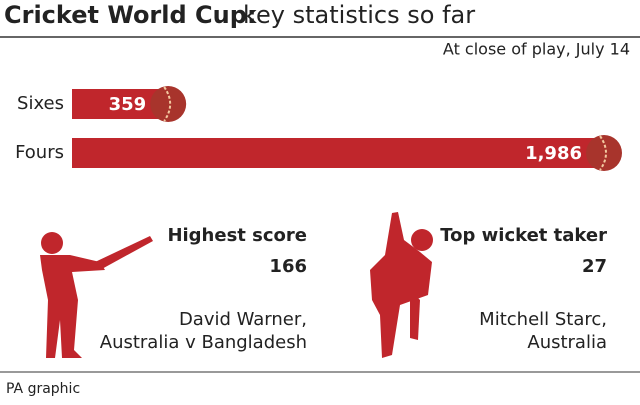  I want to click on bowler-silhouette, so click(401, 285).